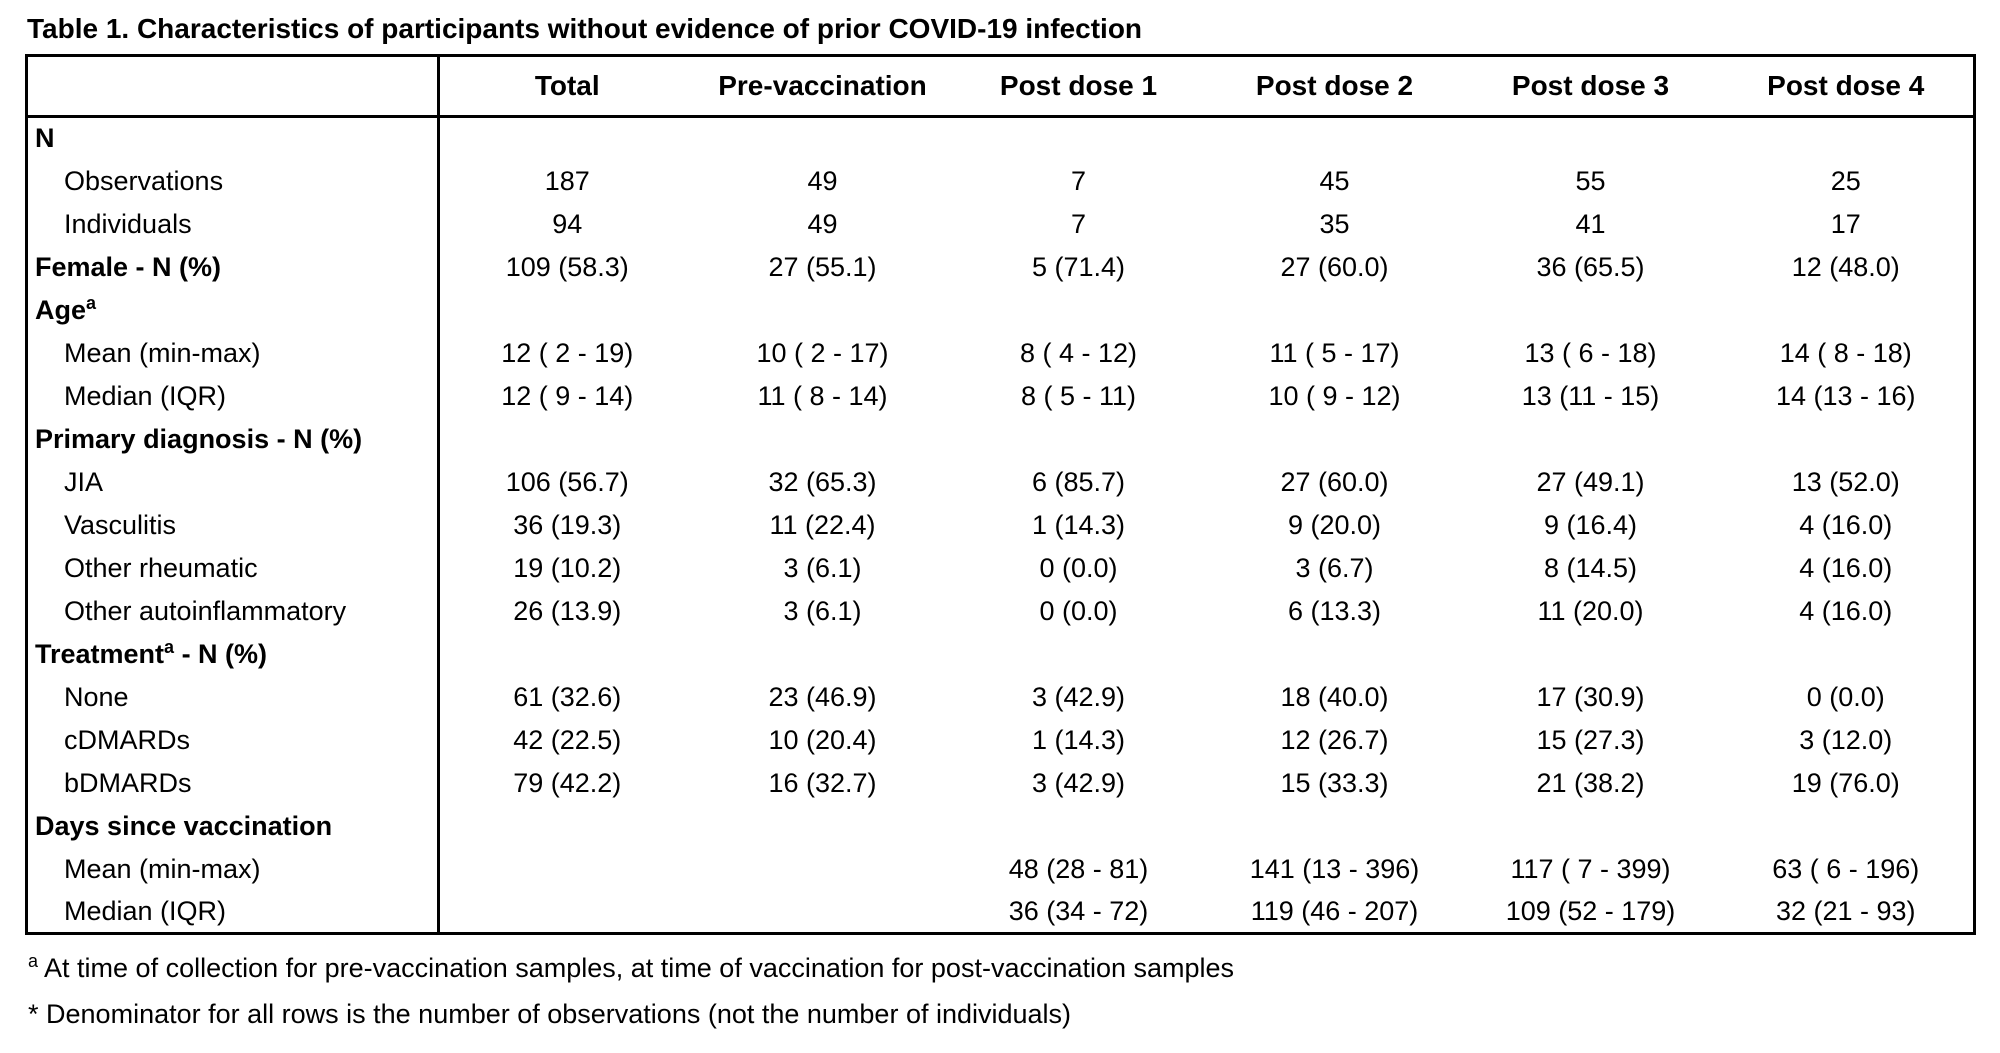 This screenshot has height=1053, width=2000. What do you see at coordinates (233, 525) in the screenshot?
I see `row-label: Vasculitis` at bounding box center [233, 525].